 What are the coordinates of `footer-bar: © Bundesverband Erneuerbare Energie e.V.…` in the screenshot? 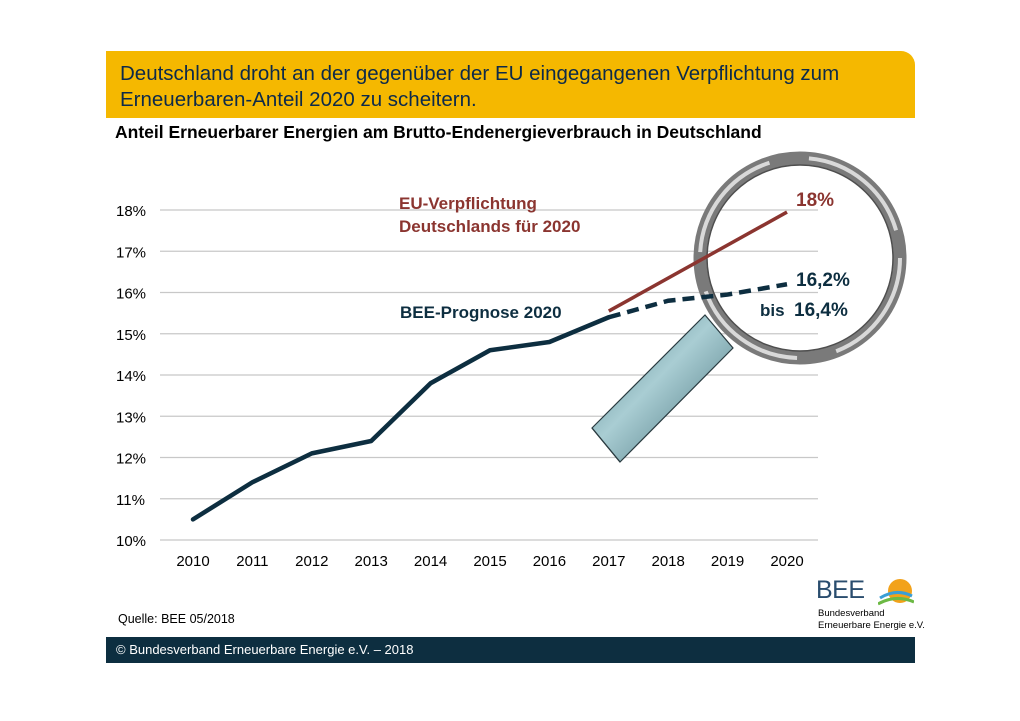 It's located at (510, 650).